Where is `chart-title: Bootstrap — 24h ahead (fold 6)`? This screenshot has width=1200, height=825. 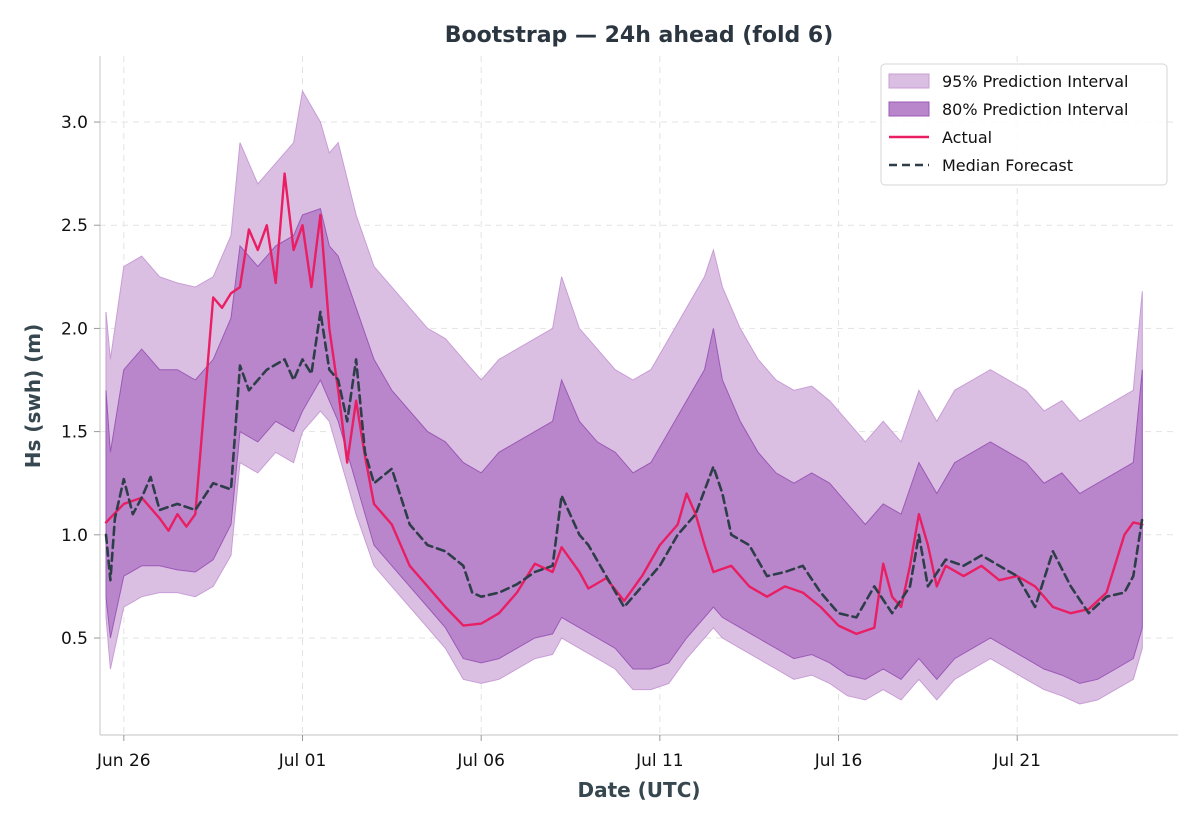
chart-title: Bootstrap — 24h ahead (fold 6) is located at coordinates (639, 35).